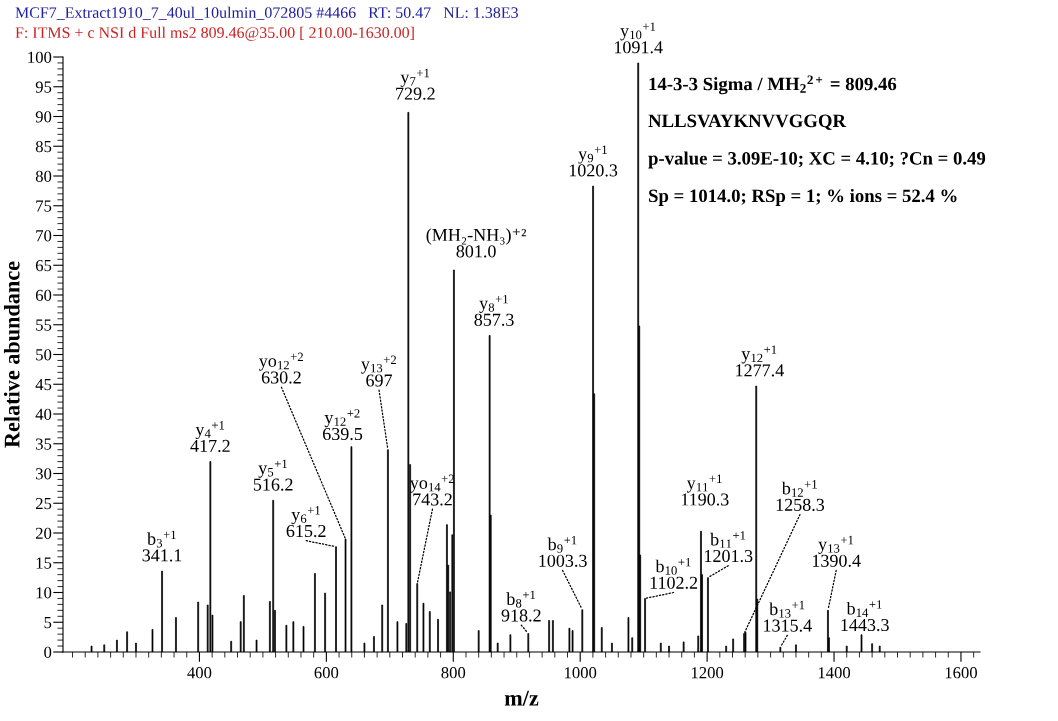 The width and height of the screenshot is (1058, 721). Describe the element at coordinates (707, 673) in the screenshot. I see `x-tick-label: 1200` at that location.